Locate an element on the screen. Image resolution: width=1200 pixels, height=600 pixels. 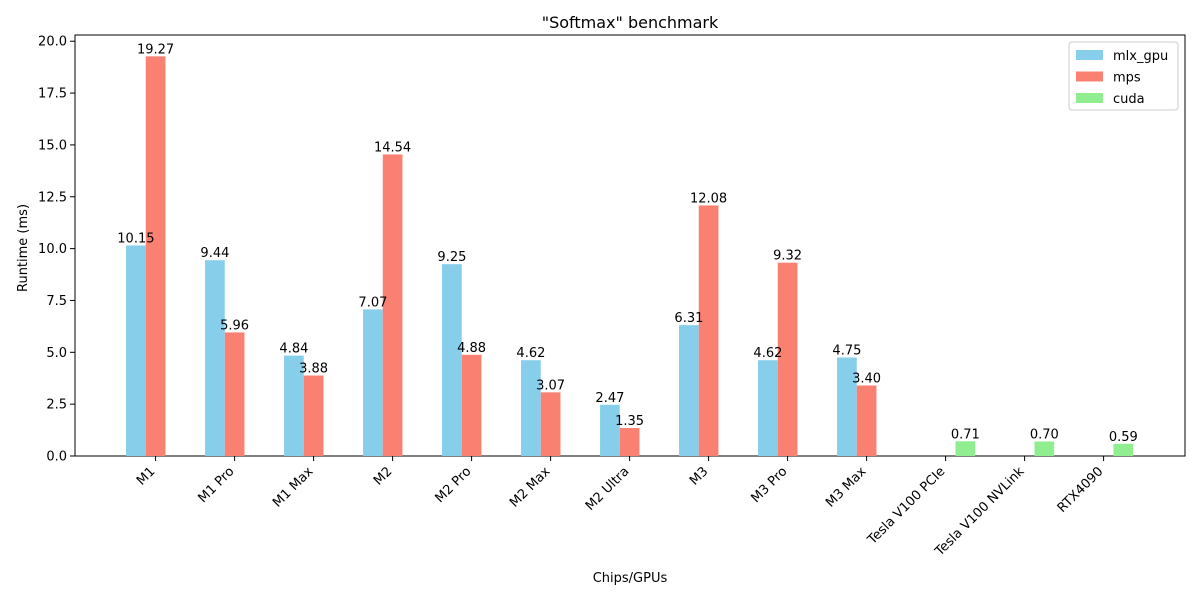
data-label: 4.75 is located at coordinates (846, 350).